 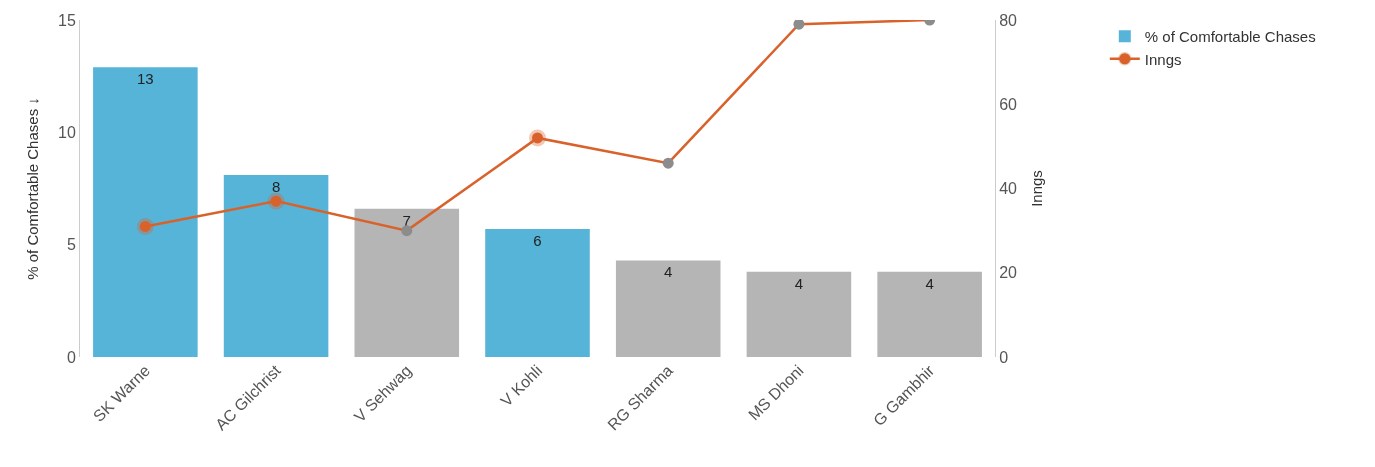 What do you see at coordinates (537, 240) in the screenshot?
I see `data-label: 6` at bounding box center [537, 240].